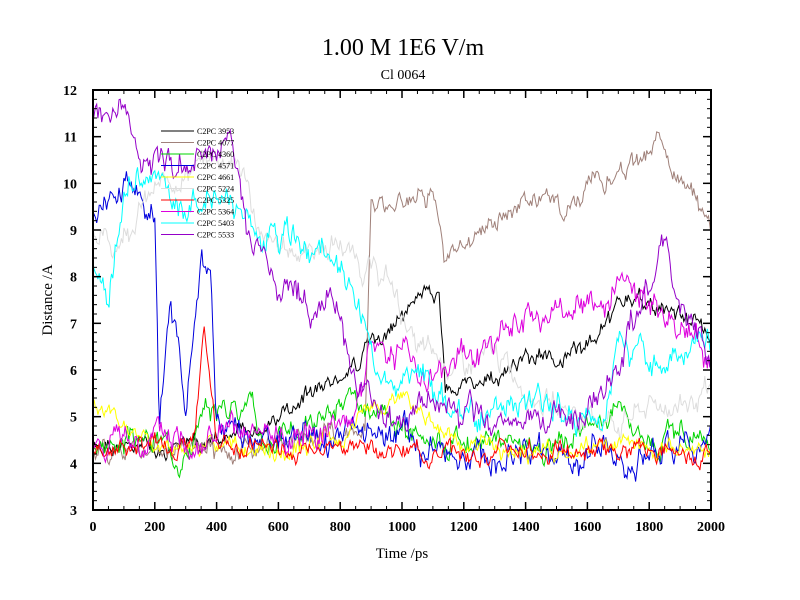 Image resolution: width=800 pixels, height=600 pixels. I want to click on x-tick-label: 800, so click(340, 527).